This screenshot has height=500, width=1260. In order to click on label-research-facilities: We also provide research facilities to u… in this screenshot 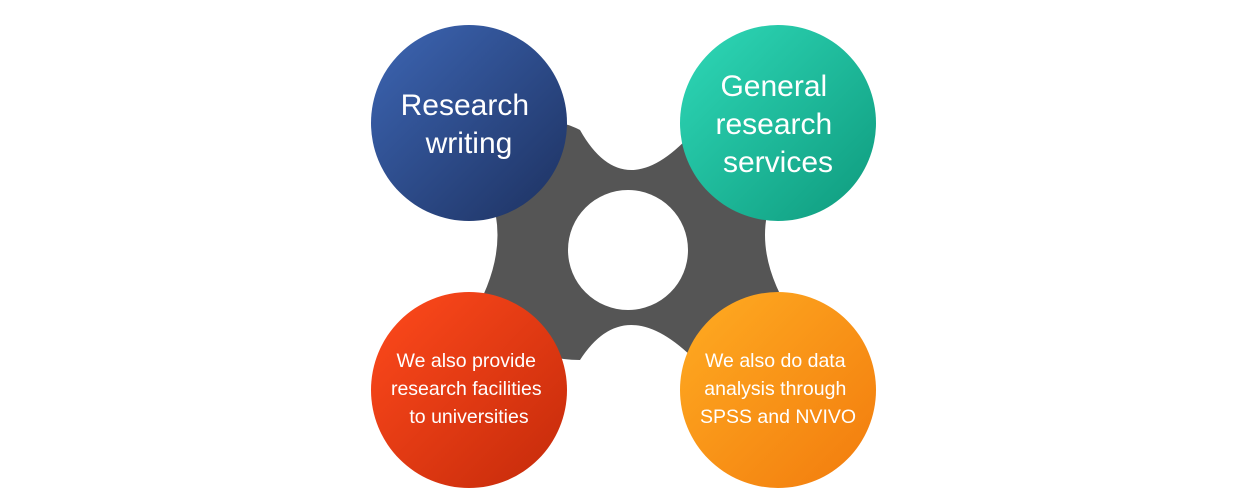, I will do `click(469, 389)`.